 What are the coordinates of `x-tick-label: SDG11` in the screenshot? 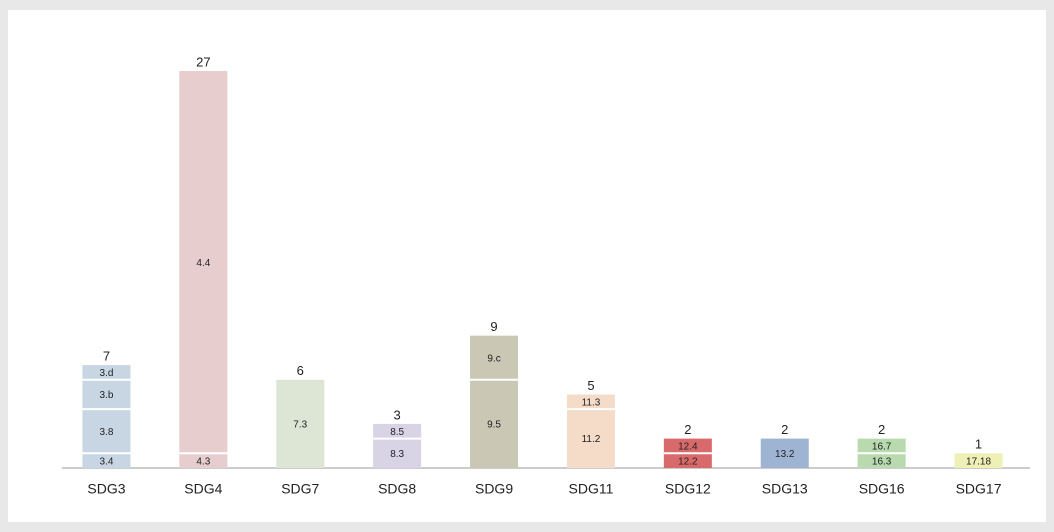 It's located at (591, 489).